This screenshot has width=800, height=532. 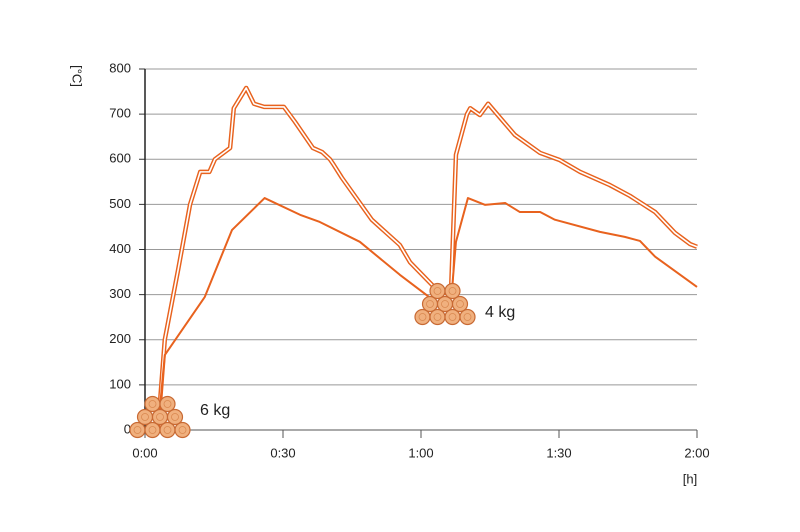 What do you see at coordinates (120, 203) in the screenshot?
I see `y-tick-label: 500` at bounding box center [120, 203].